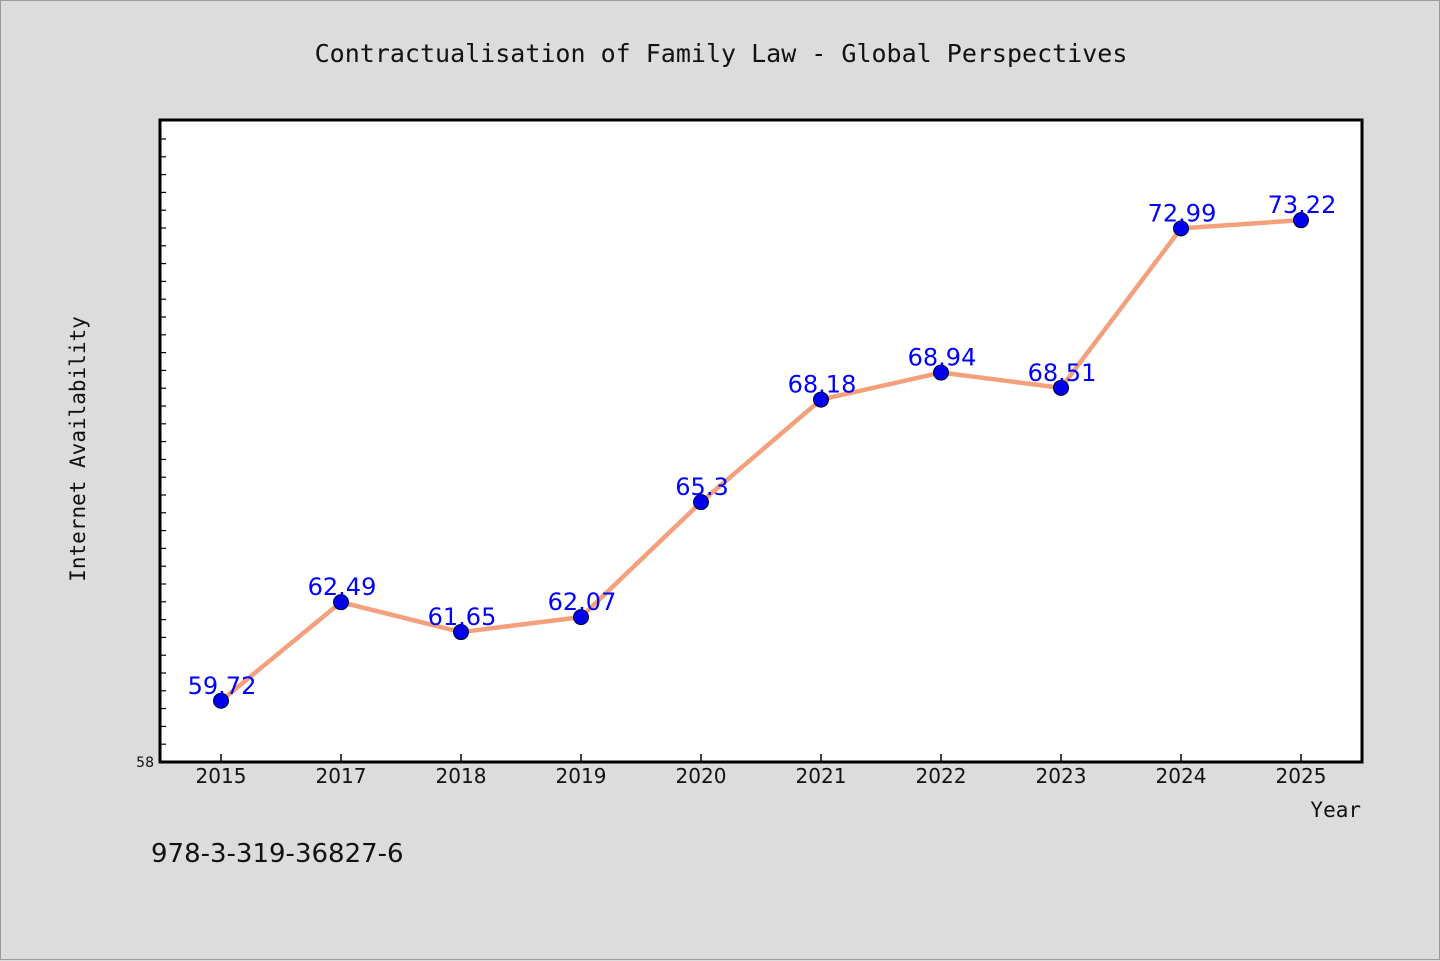 The height and width of the screenshot is (961, 1440). Describe the element at coordinates (145, 763) in the screenshot. I see `y-tick-label-min: 58` at that location.